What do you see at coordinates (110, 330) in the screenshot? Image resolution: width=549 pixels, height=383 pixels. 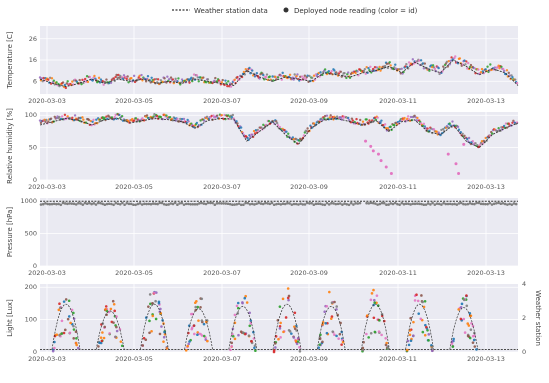 I see `station-envelope` at bounding box center [110, 330].